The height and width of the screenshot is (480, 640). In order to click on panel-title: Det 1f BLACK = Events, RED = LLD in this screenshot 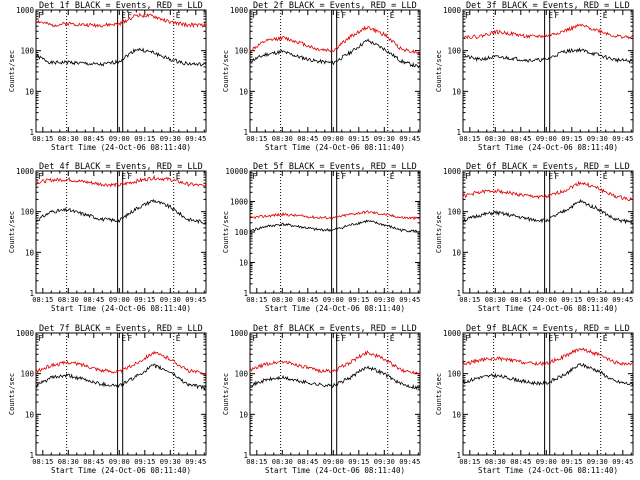, I will do `click(121, 6)`.